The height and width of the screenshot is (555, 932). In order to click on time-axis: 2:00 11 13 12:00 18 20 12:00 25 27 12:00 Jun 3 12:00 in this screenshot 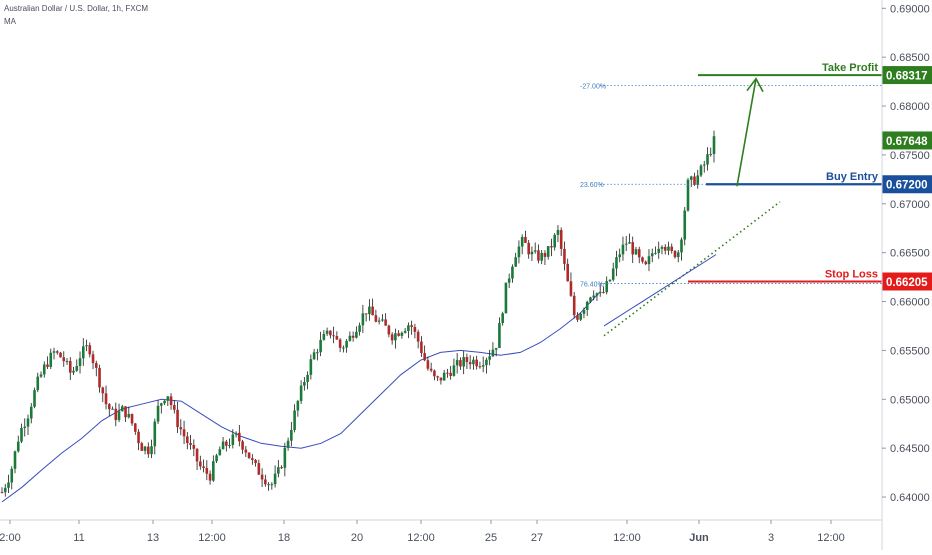, I will do `click(441, 531)`.